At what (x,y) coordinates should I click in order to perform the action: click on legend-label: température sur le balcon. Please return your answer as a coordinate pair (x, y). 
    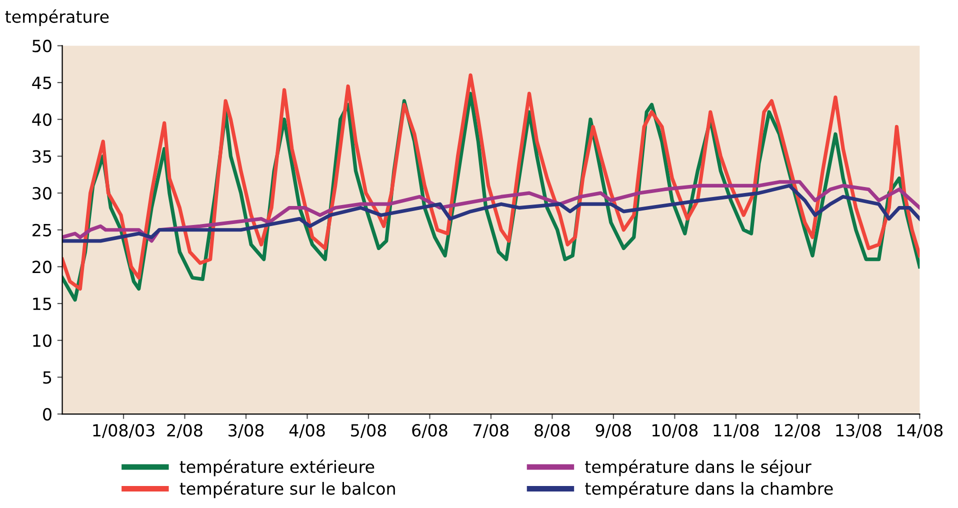
    Looking at the image, I should click on (287, 489).